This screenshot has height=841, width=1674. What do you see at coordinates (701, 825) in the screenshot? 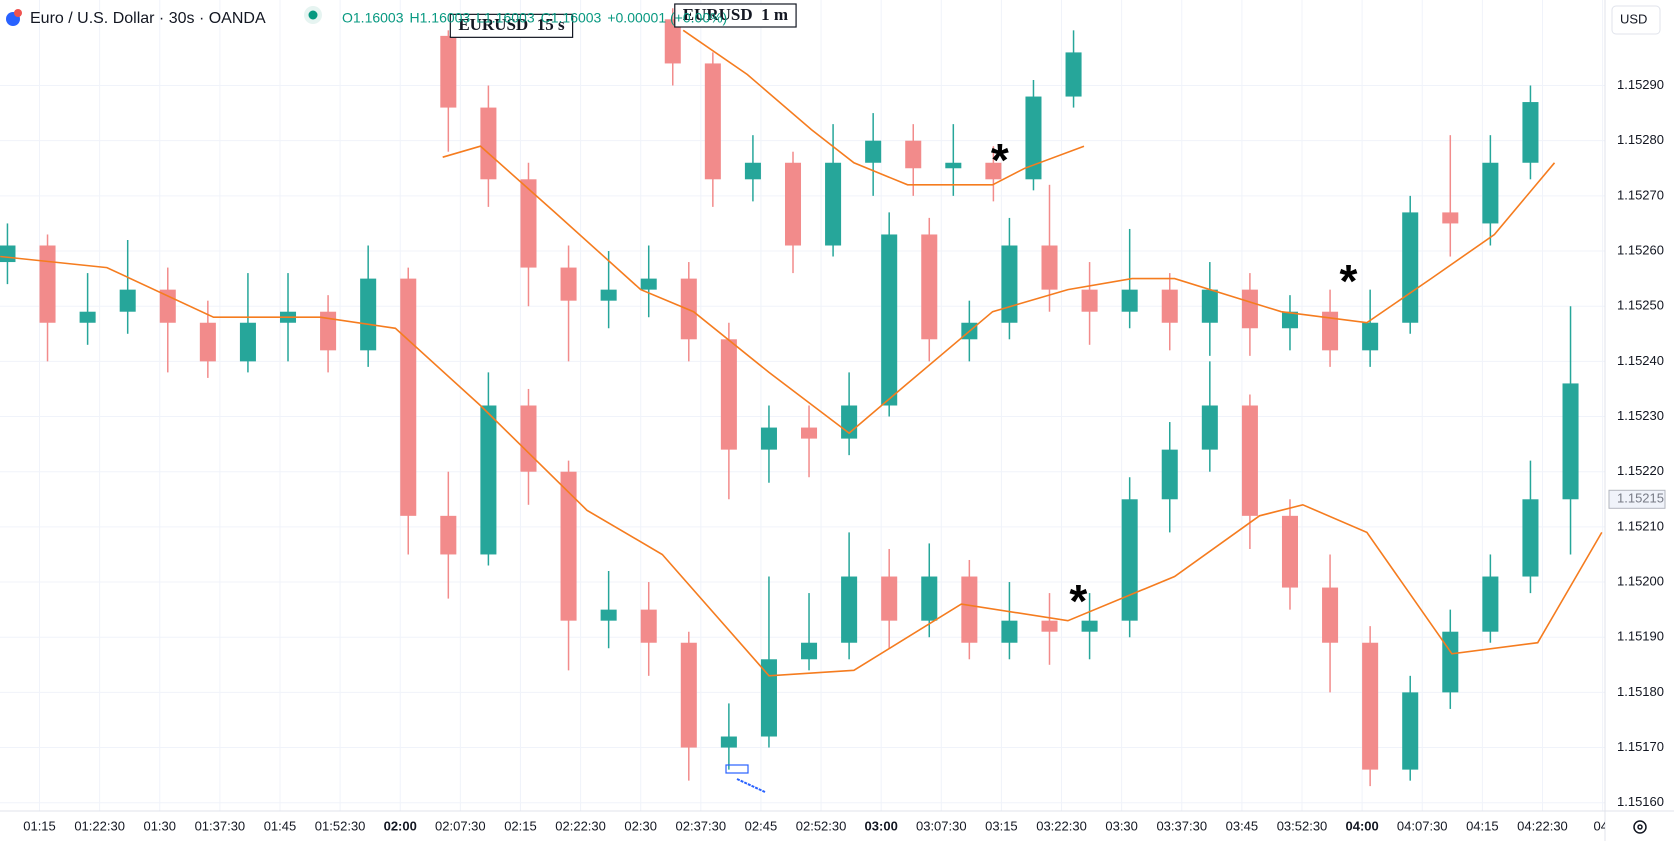
I see `x-tick-label: 02:37:30` at bounding box center [701, 825].